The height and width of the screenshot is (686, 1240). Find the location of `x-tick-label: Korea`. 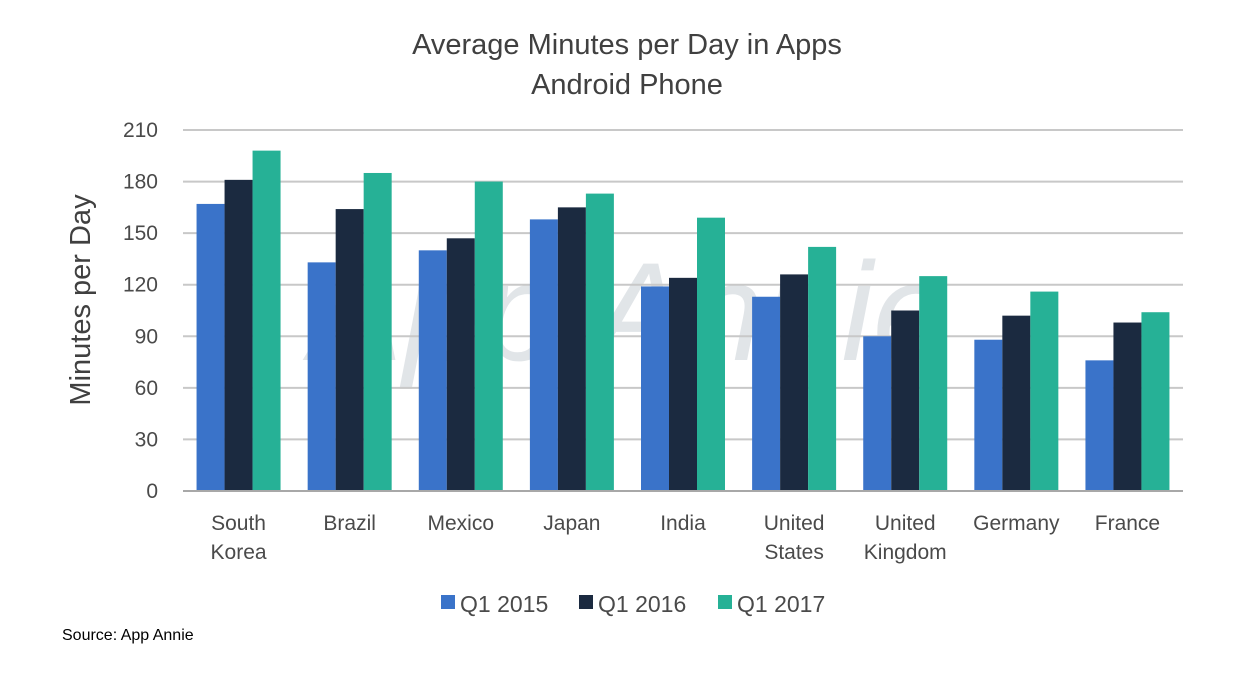

x-tick-label: Korea is located at coordinates (239, 552).